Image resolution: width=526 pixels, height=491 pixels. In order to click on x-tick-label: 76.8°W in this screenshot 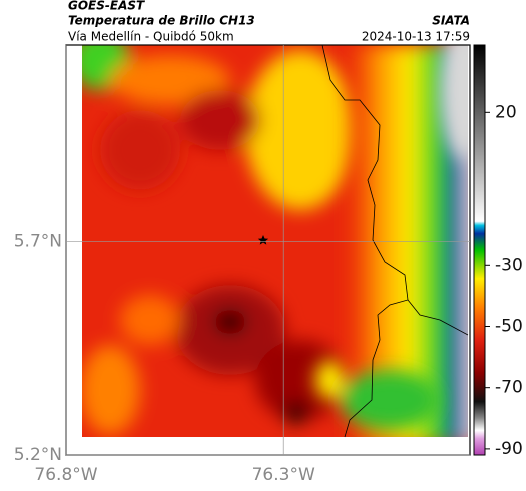, I will do `click(65, 475)`.